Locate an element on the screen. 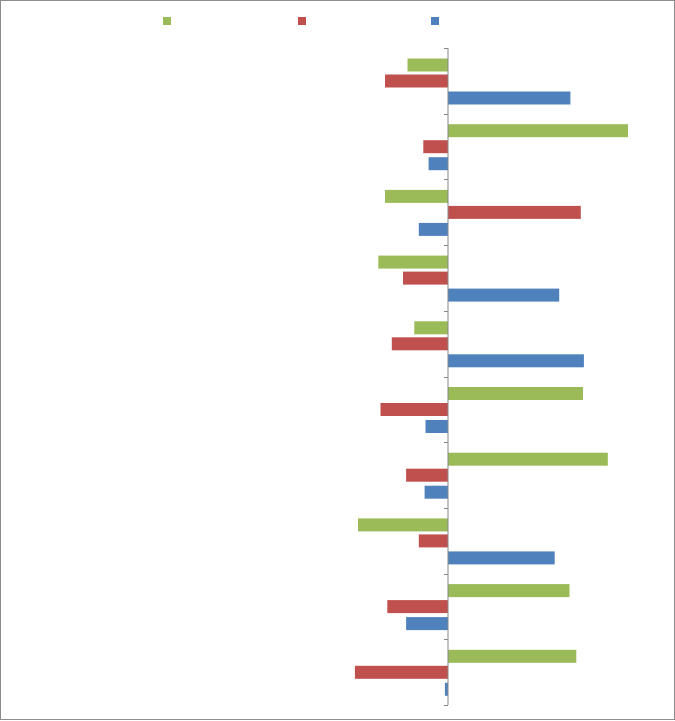  bar-s1-c3 is located at coordinates (416, 196).